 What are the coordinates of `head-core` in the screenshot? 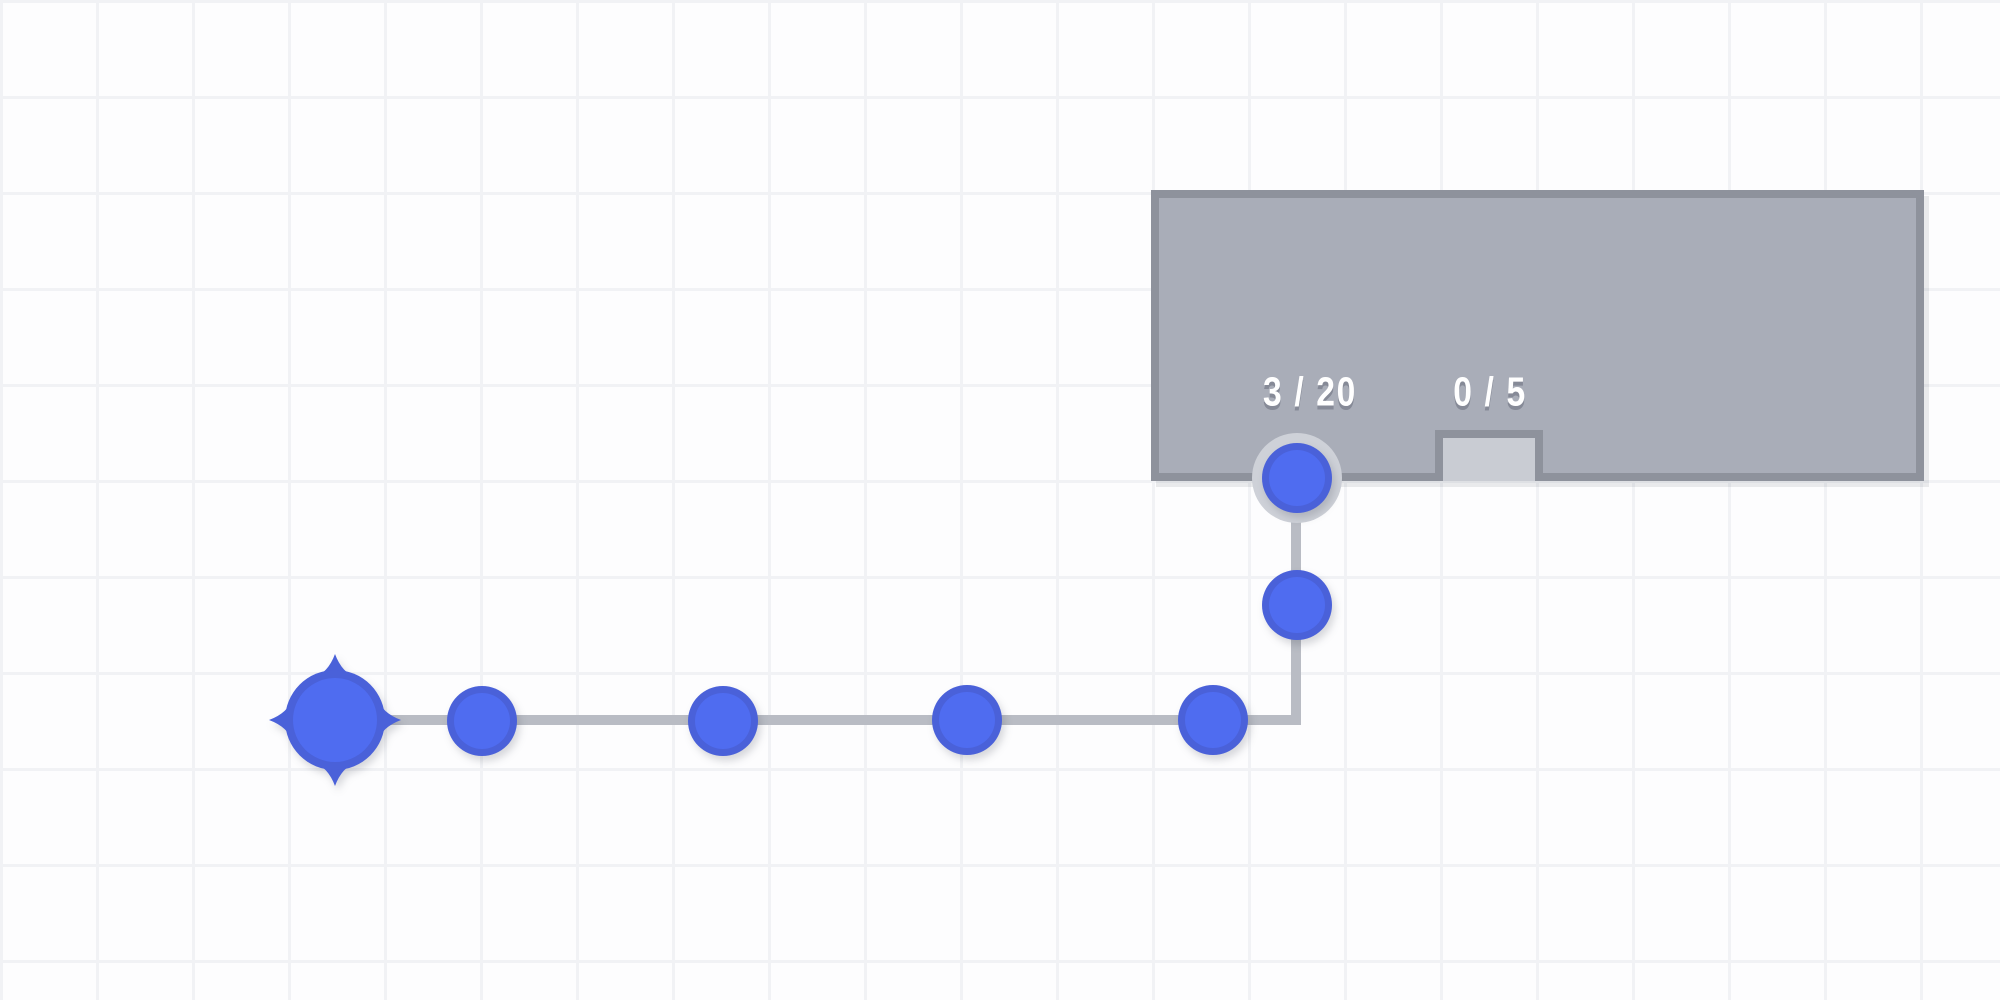 It's located at (335, 720).